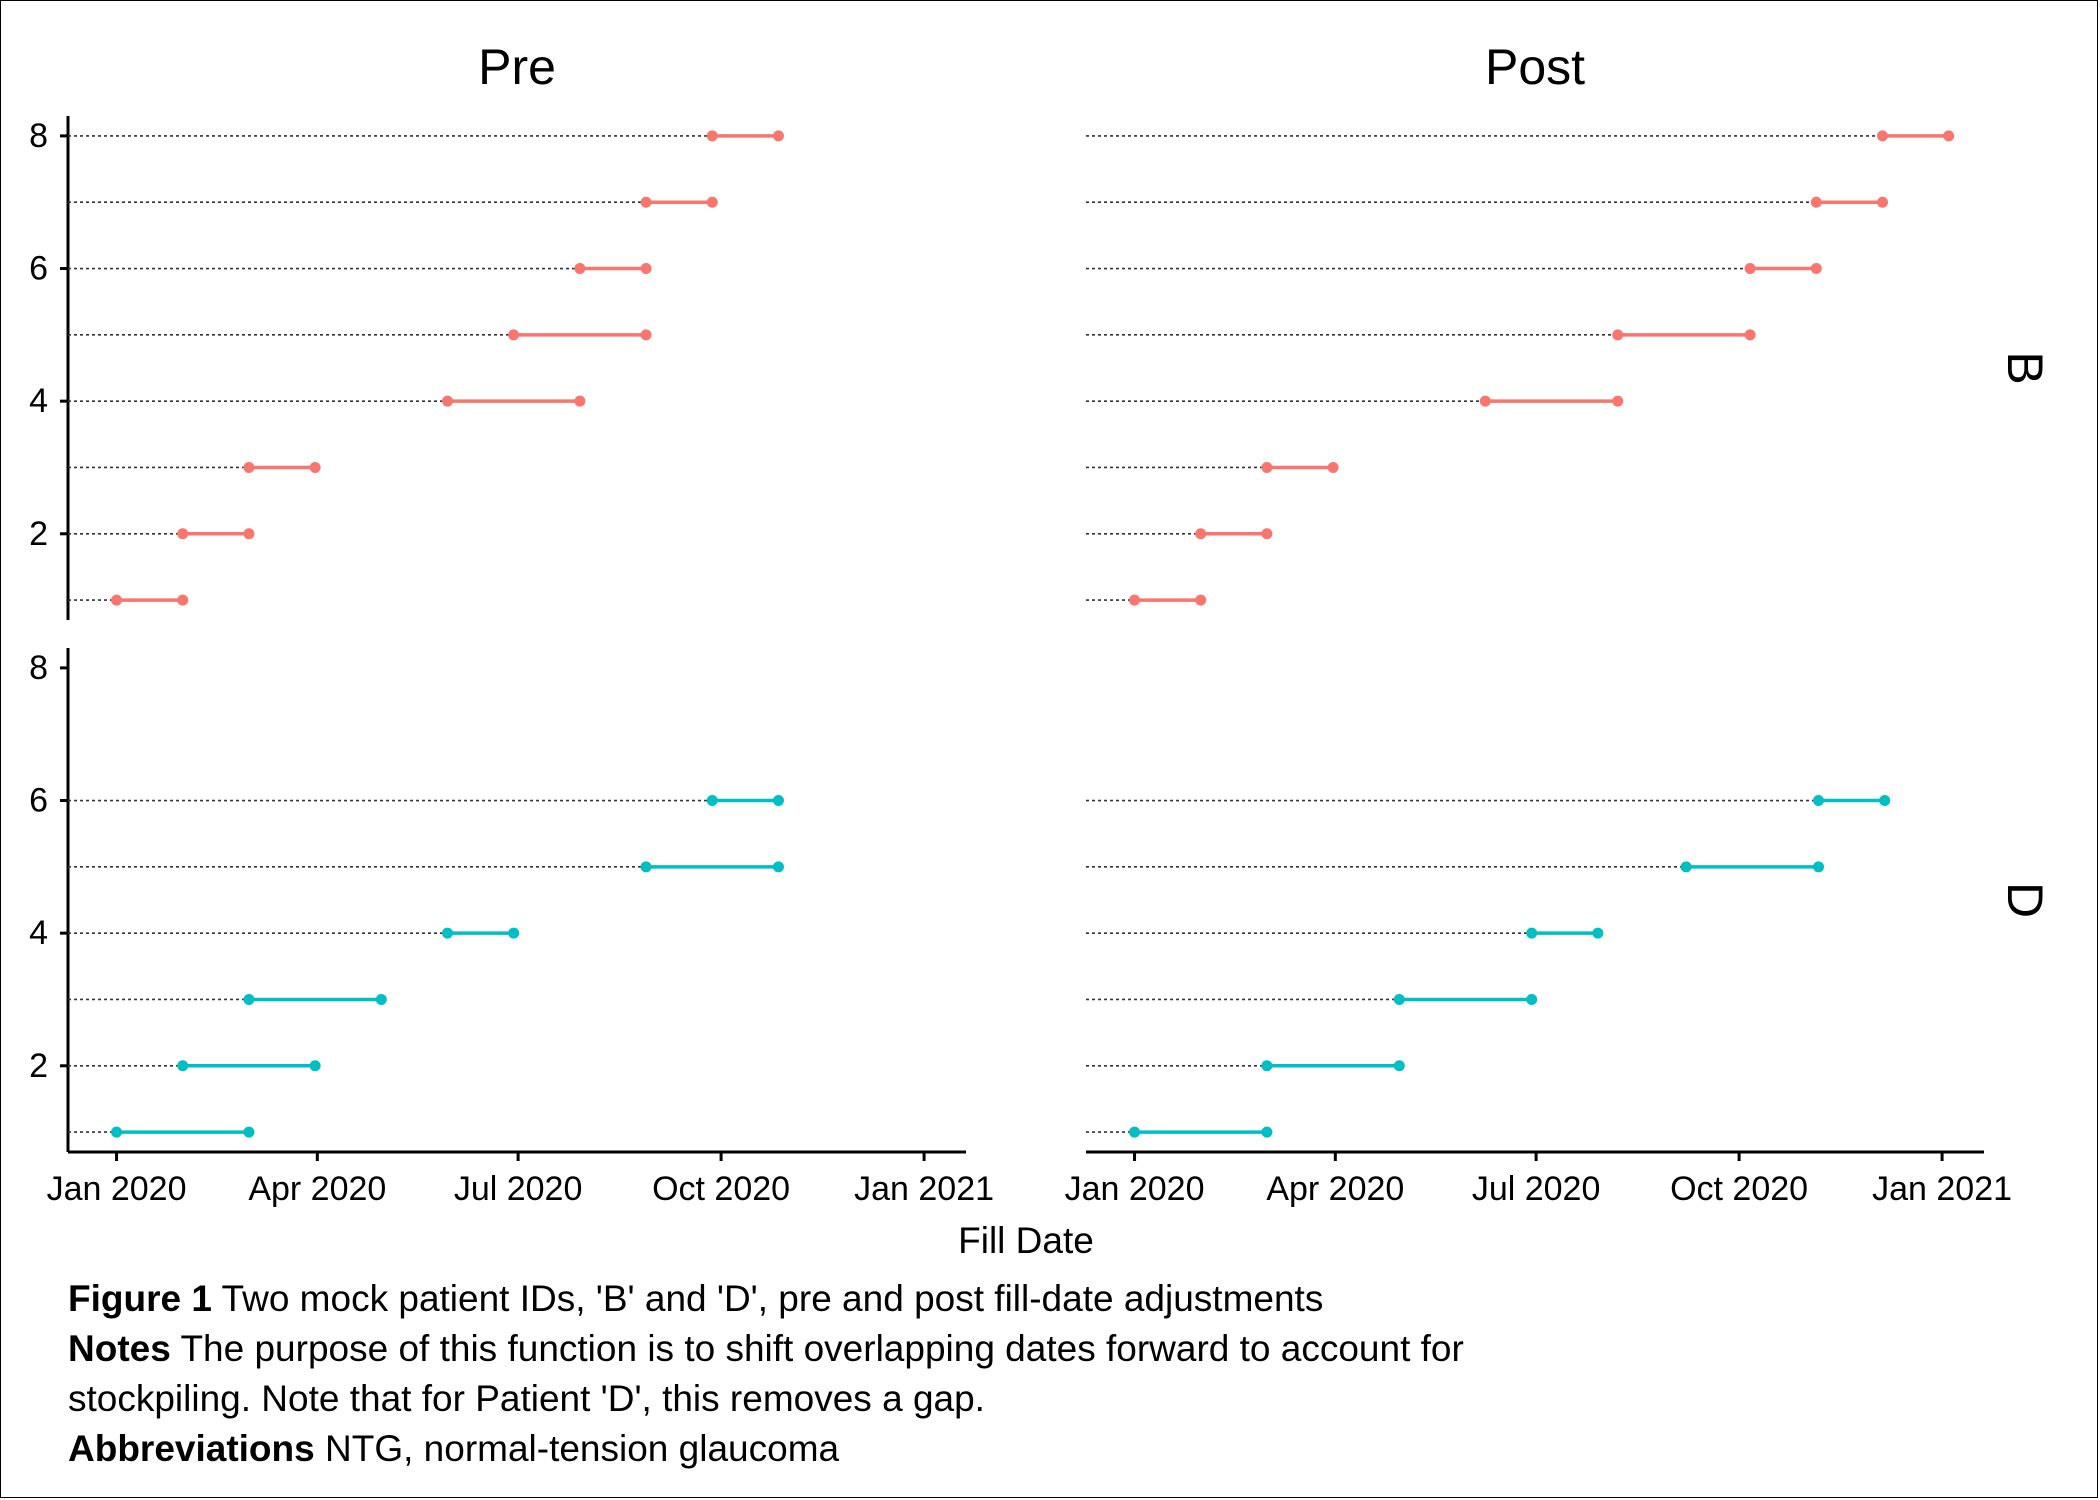 The width and height of the screenshot is (2100, 1500). I want to click on panel-pre-b, so click(426, 368).